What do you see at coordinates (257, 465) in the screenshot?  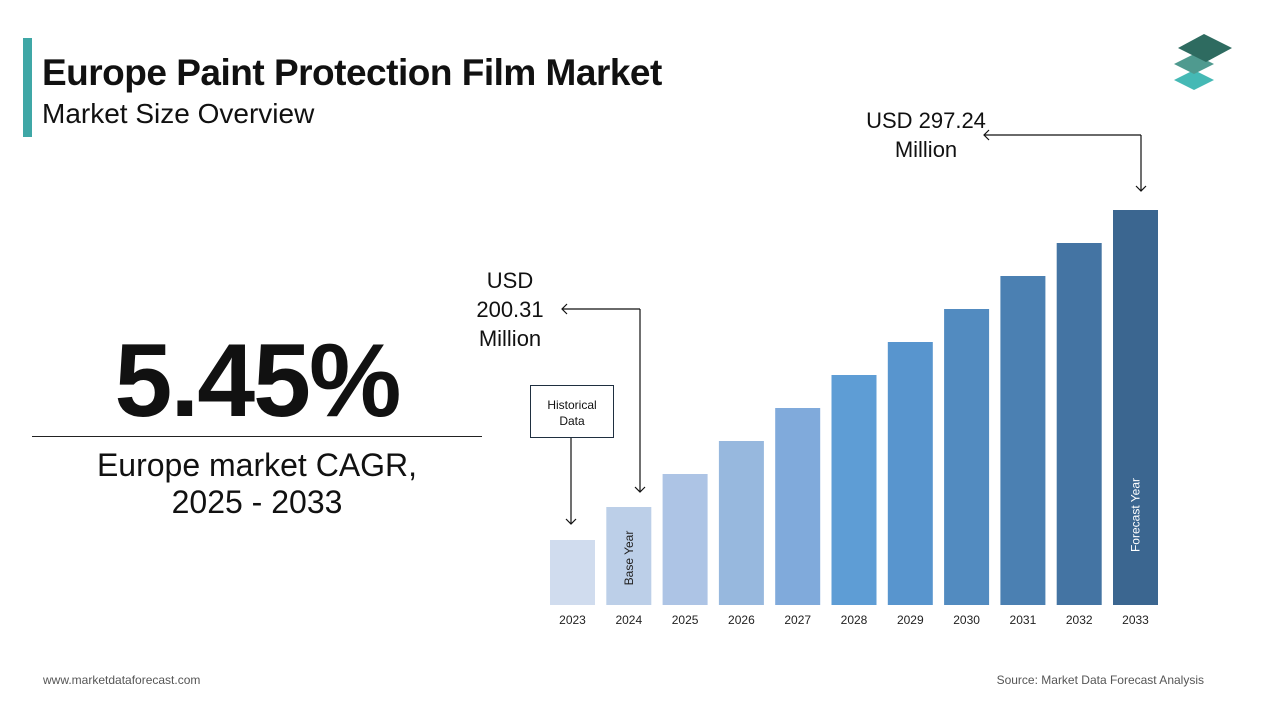 I see `cagr-label-line1: Europe market CAGR,` at bounding box center [257, 465].